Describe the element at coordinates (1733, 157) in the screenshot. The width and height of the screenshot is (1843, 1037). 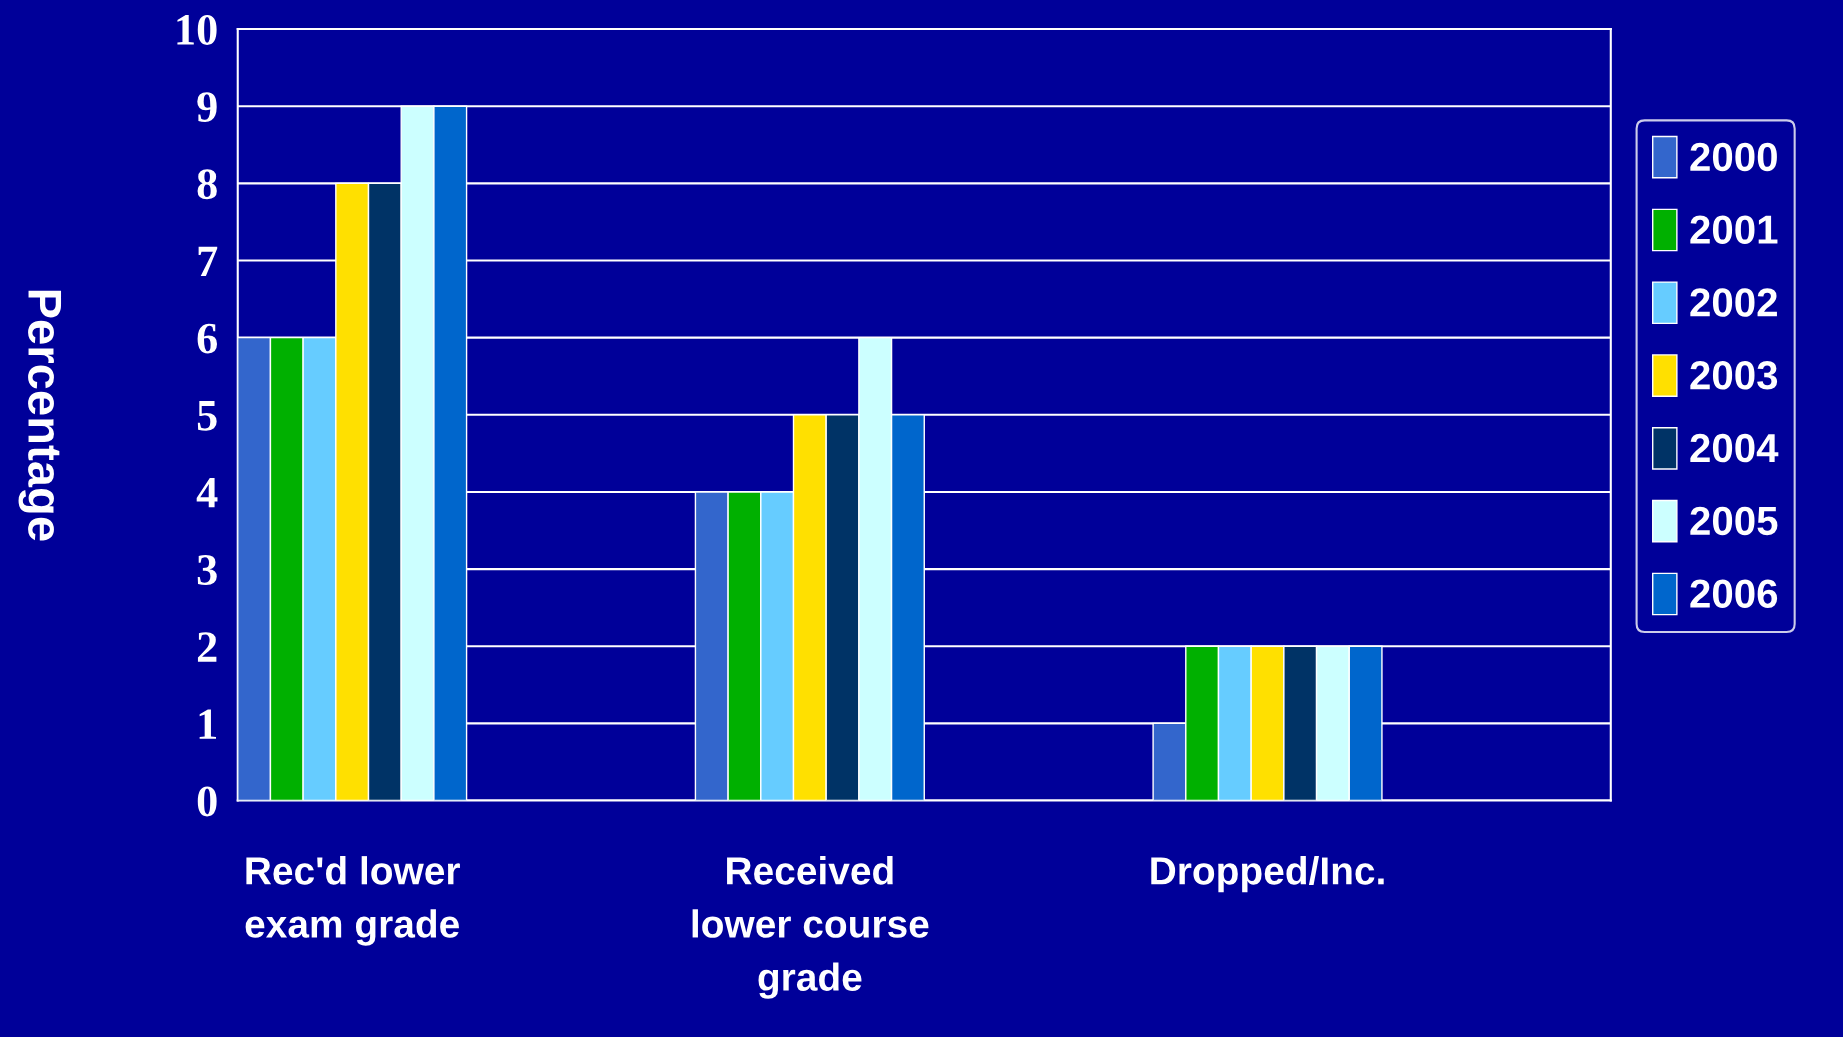
I see `legend-label: 2000` at that location.